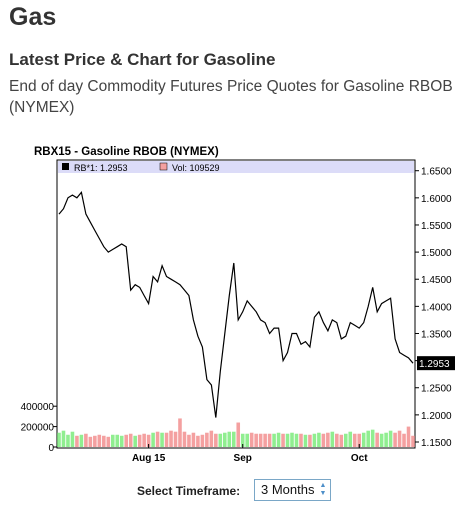  What do you see at coordinates (436, 280) in the screenshot?
I see `price-tick-label: 1.4500` at bounding box center [436, 280].